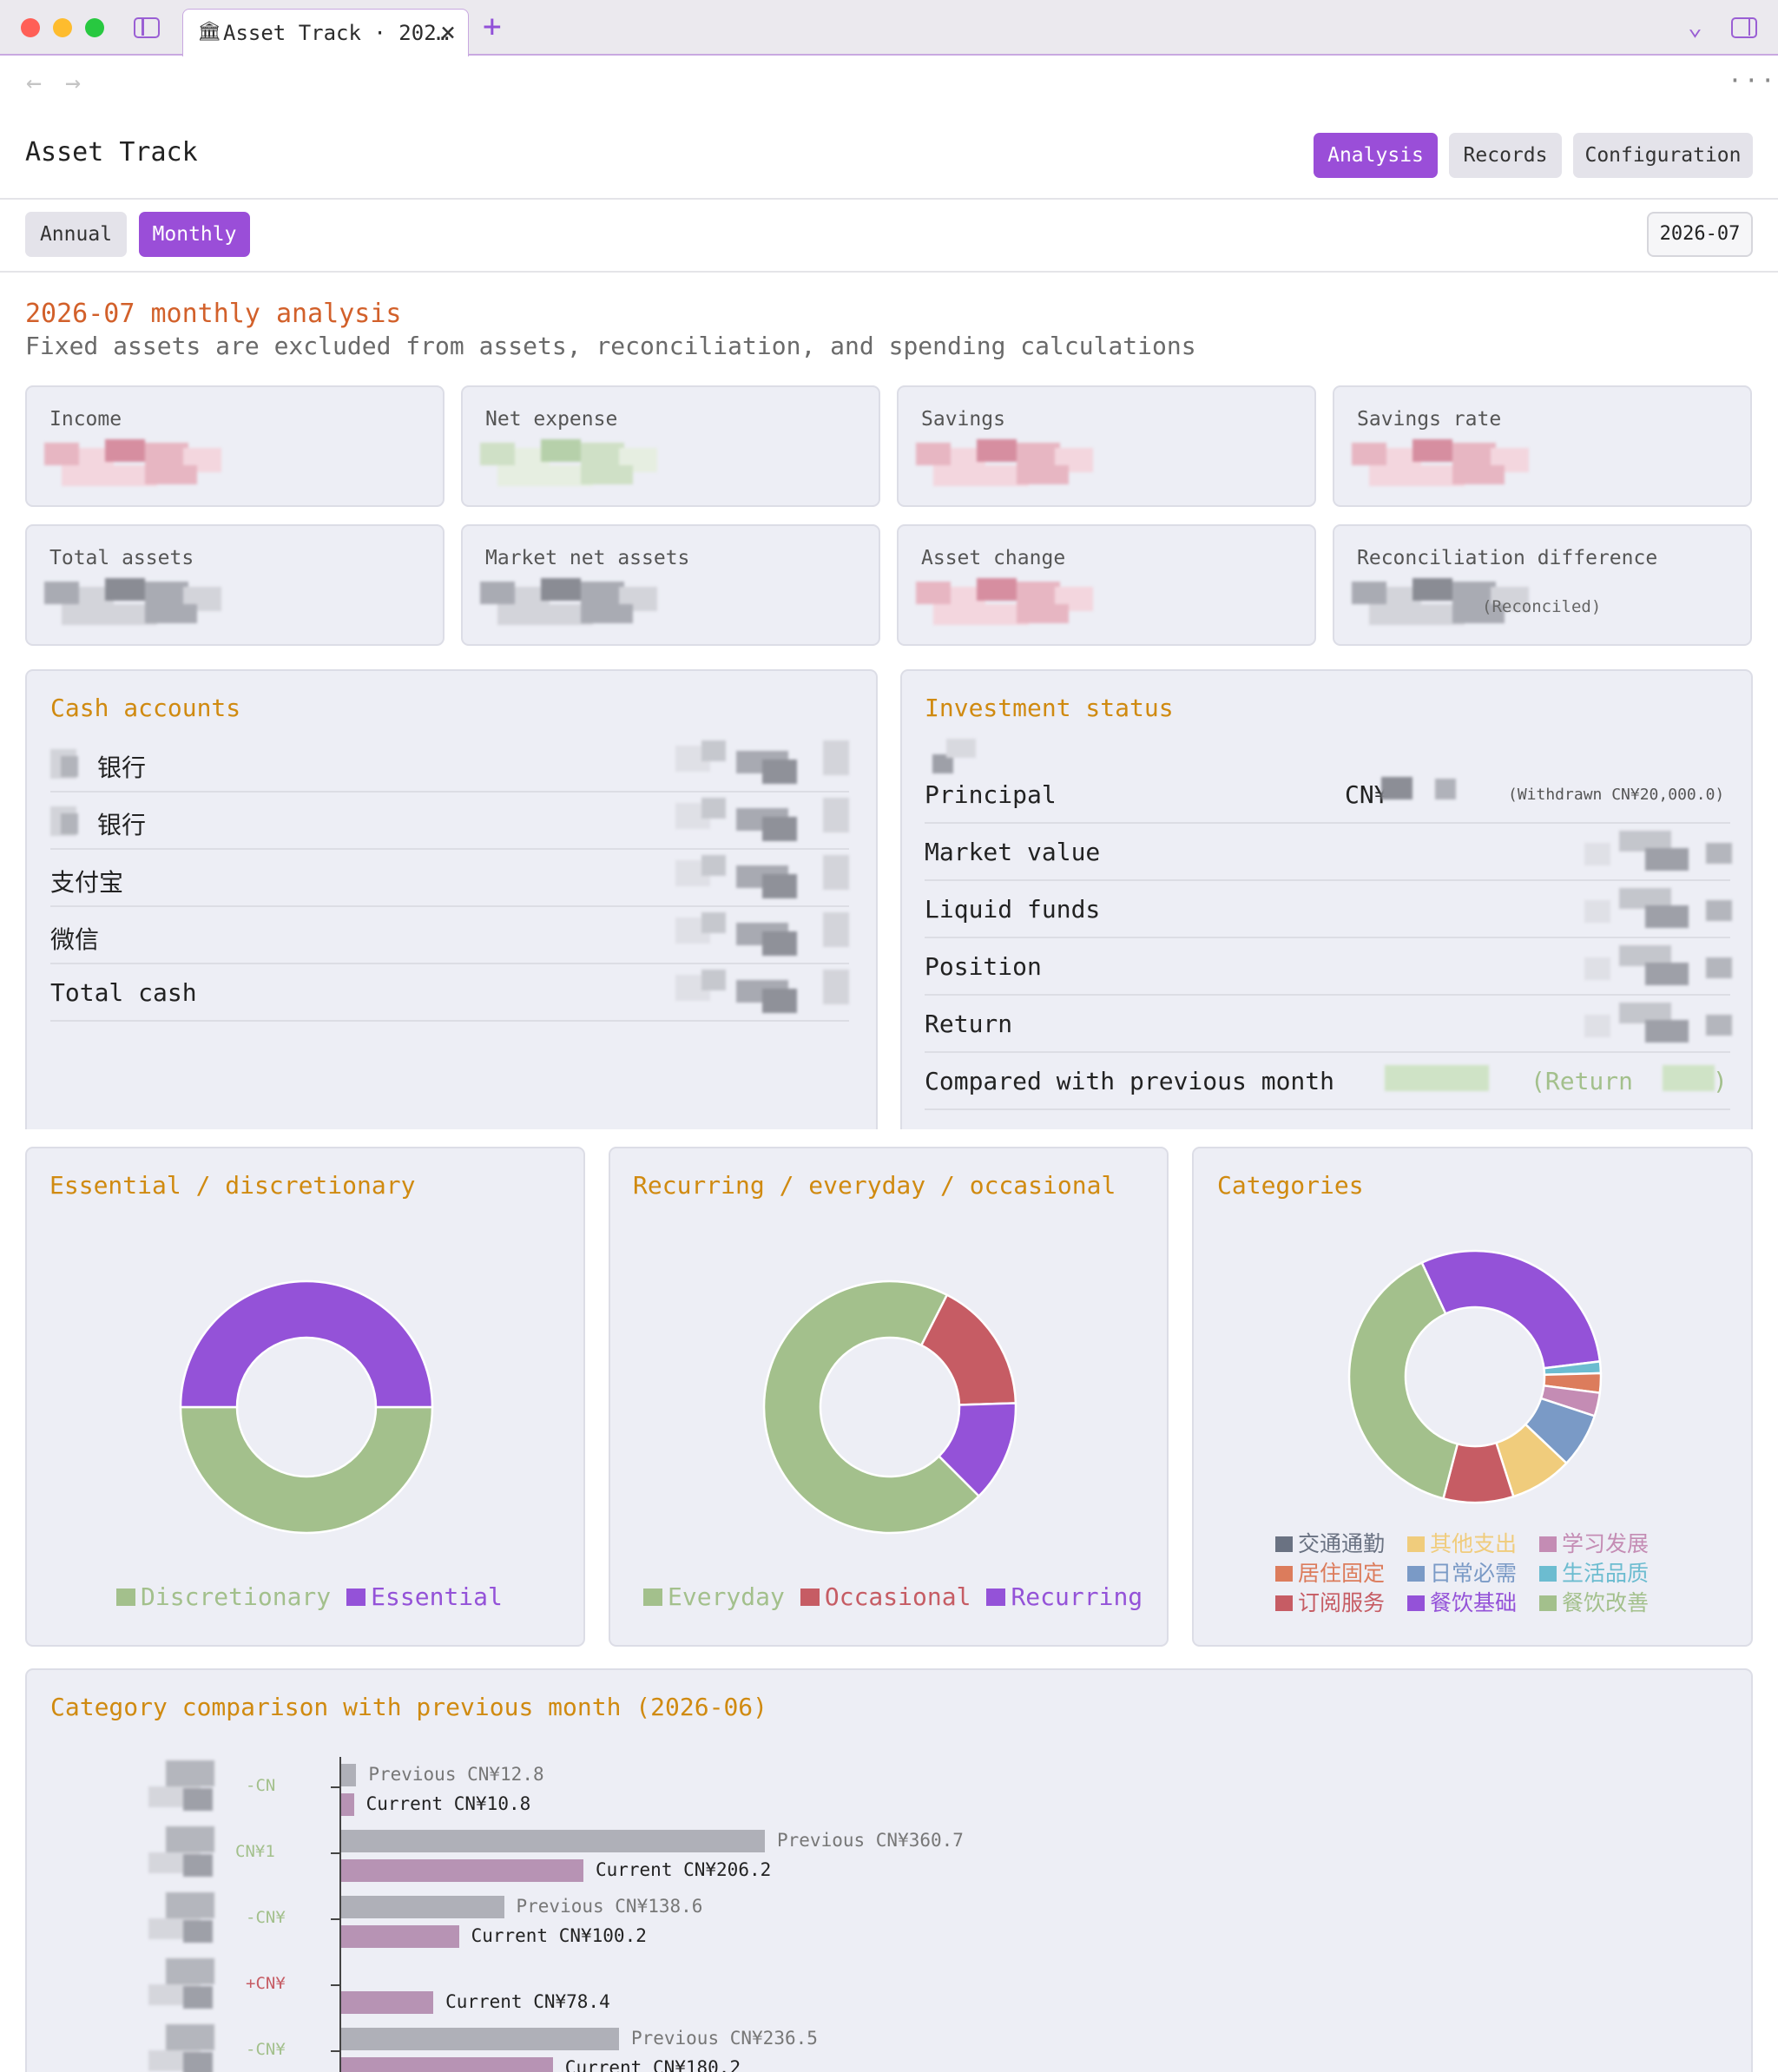  What do you see at coordinates (223, 1596) in the screenshot?
I see `legend-item: Discretionary` at bounding box center [223, 1596].